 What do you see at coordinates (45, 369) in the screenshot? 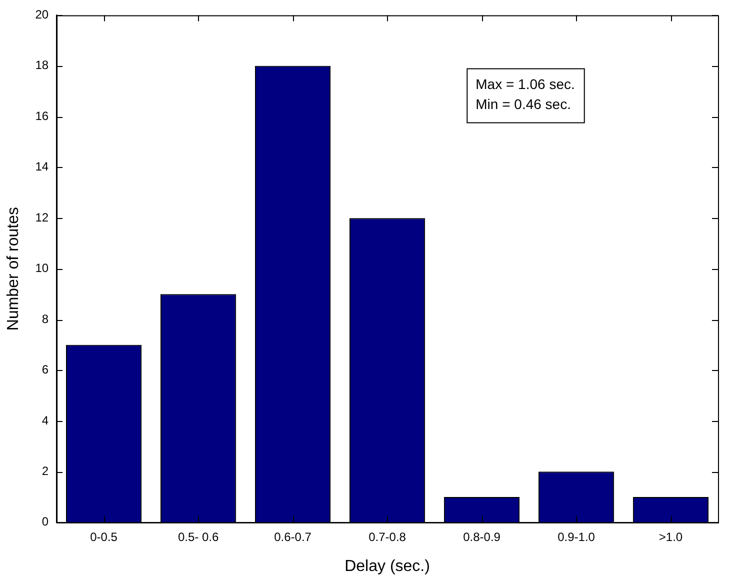
I see `y-tick-label: 6` at bounding box center [45, 369].